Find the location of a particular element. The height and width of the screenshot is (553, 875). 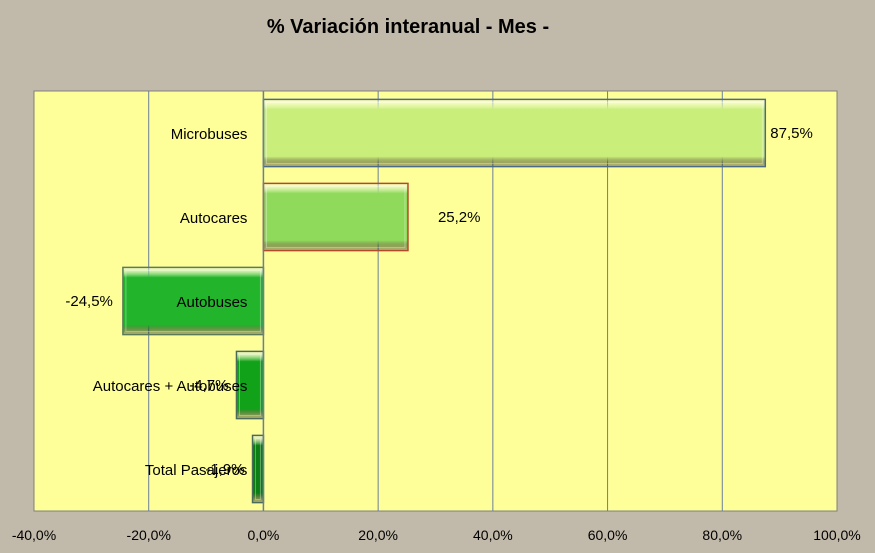

x-tick-label: 60,0% is located at coordinates (608, 535).